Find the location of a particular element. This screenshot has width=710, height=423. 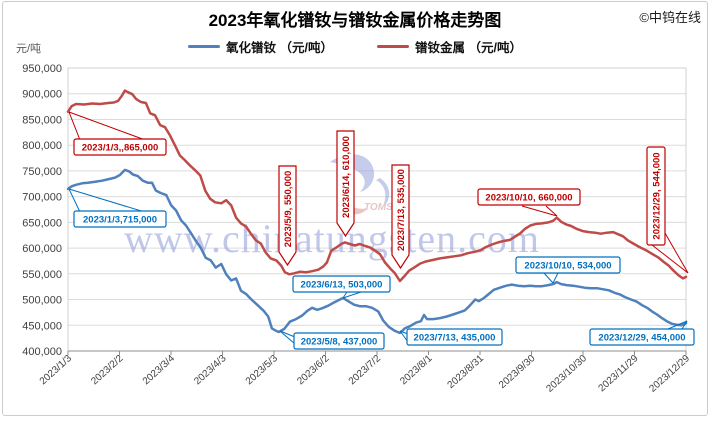

callout-text: 2023/1/3,715,000 is located at coordinates (120, 220).